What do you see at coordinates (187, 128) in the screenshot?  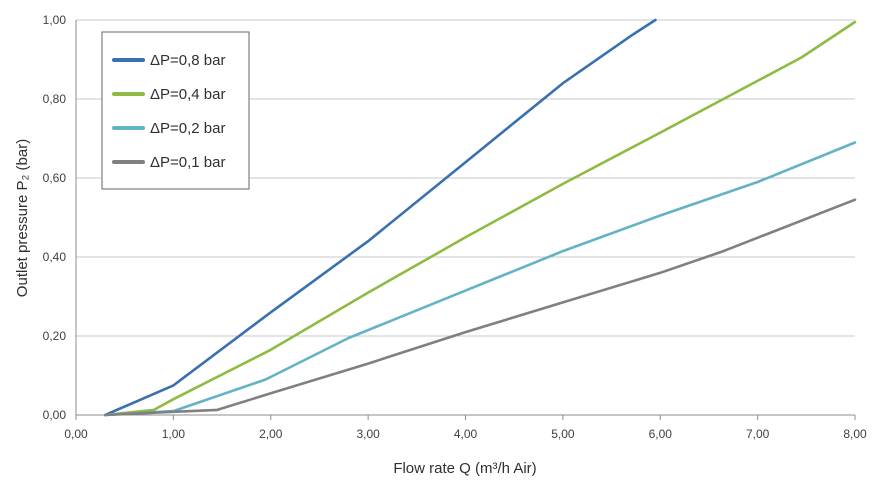 I see `legend-label: ΔP=0,2 bar` at bounding box center [187, 128].